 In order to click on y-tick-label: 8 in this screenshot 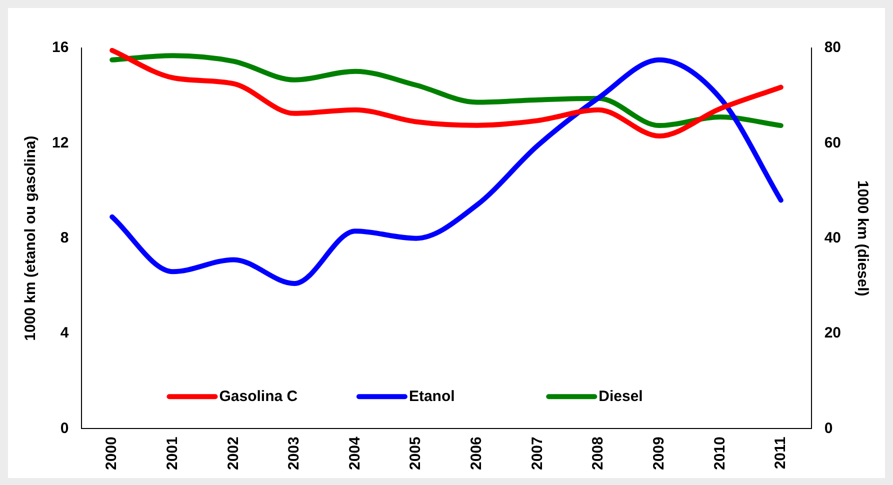, I will do `click(64, 237)`.